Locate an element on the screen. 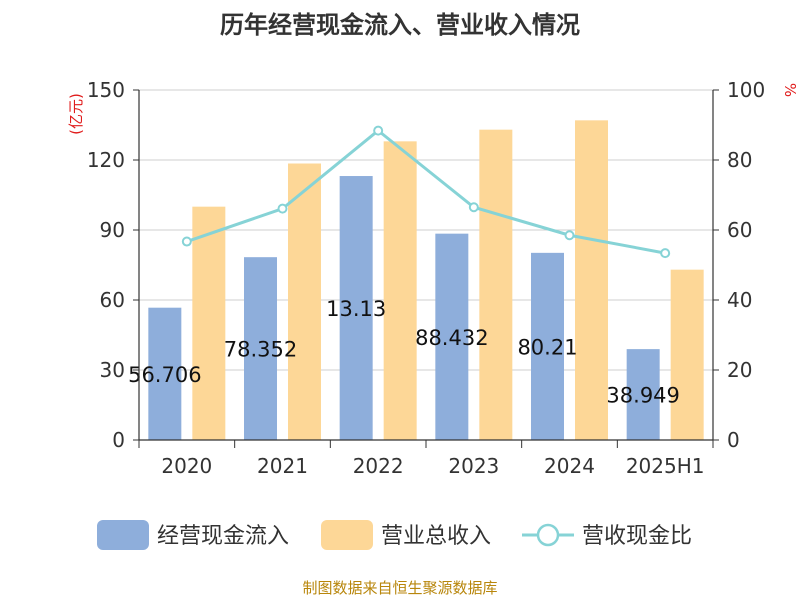 The image size is (800, 600). x-axis-tick-label: 2020 is located at coordinates (186, 466).